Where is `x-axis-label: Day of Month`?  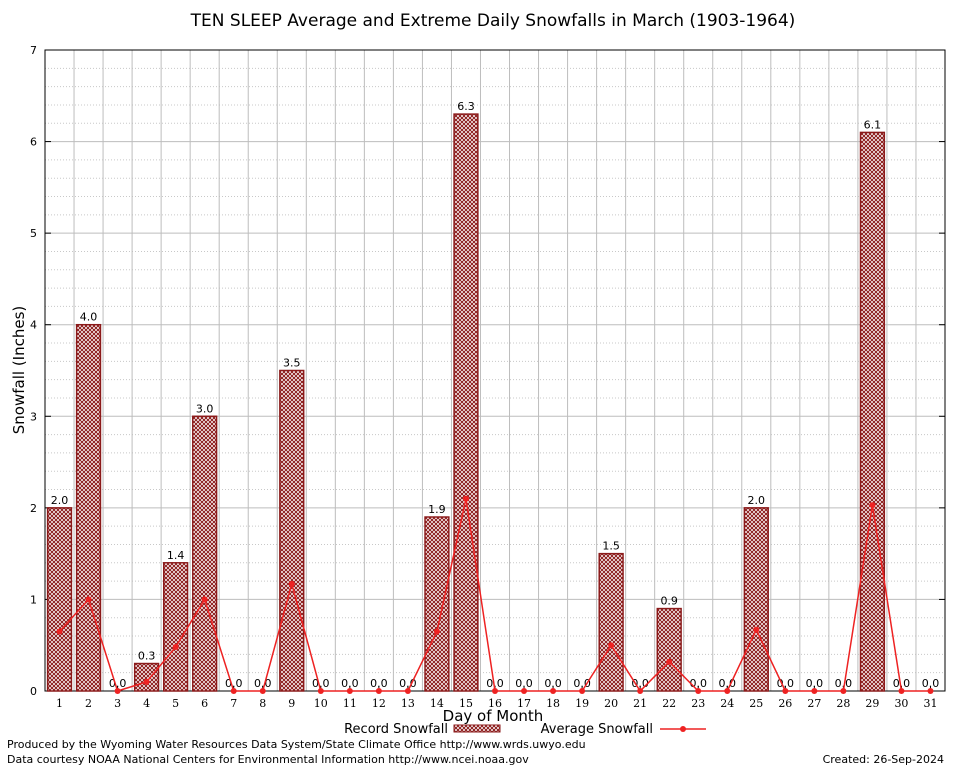 x-axis-label: Day of Month is located at coordinates (493, 716).